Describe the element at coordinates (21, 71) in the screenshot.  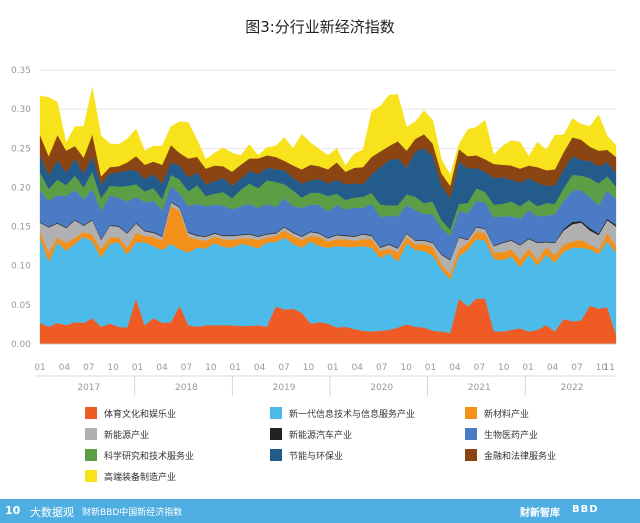
I see `y-tick-label: 0.35` at that location.